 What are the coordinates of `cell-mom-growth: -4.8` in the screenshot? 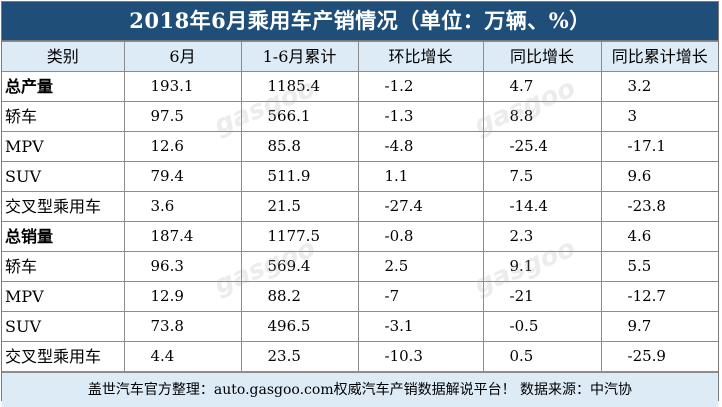 It's located at (420, 146).